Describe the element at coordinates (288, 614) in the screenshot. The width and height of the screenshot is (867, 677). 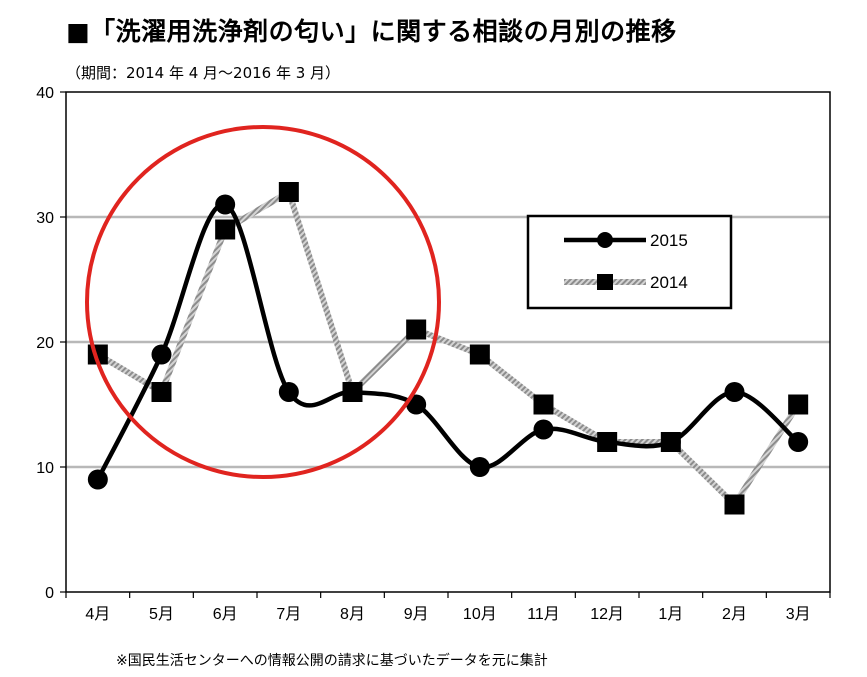
I see `x-tick-label: 7月` at that location.